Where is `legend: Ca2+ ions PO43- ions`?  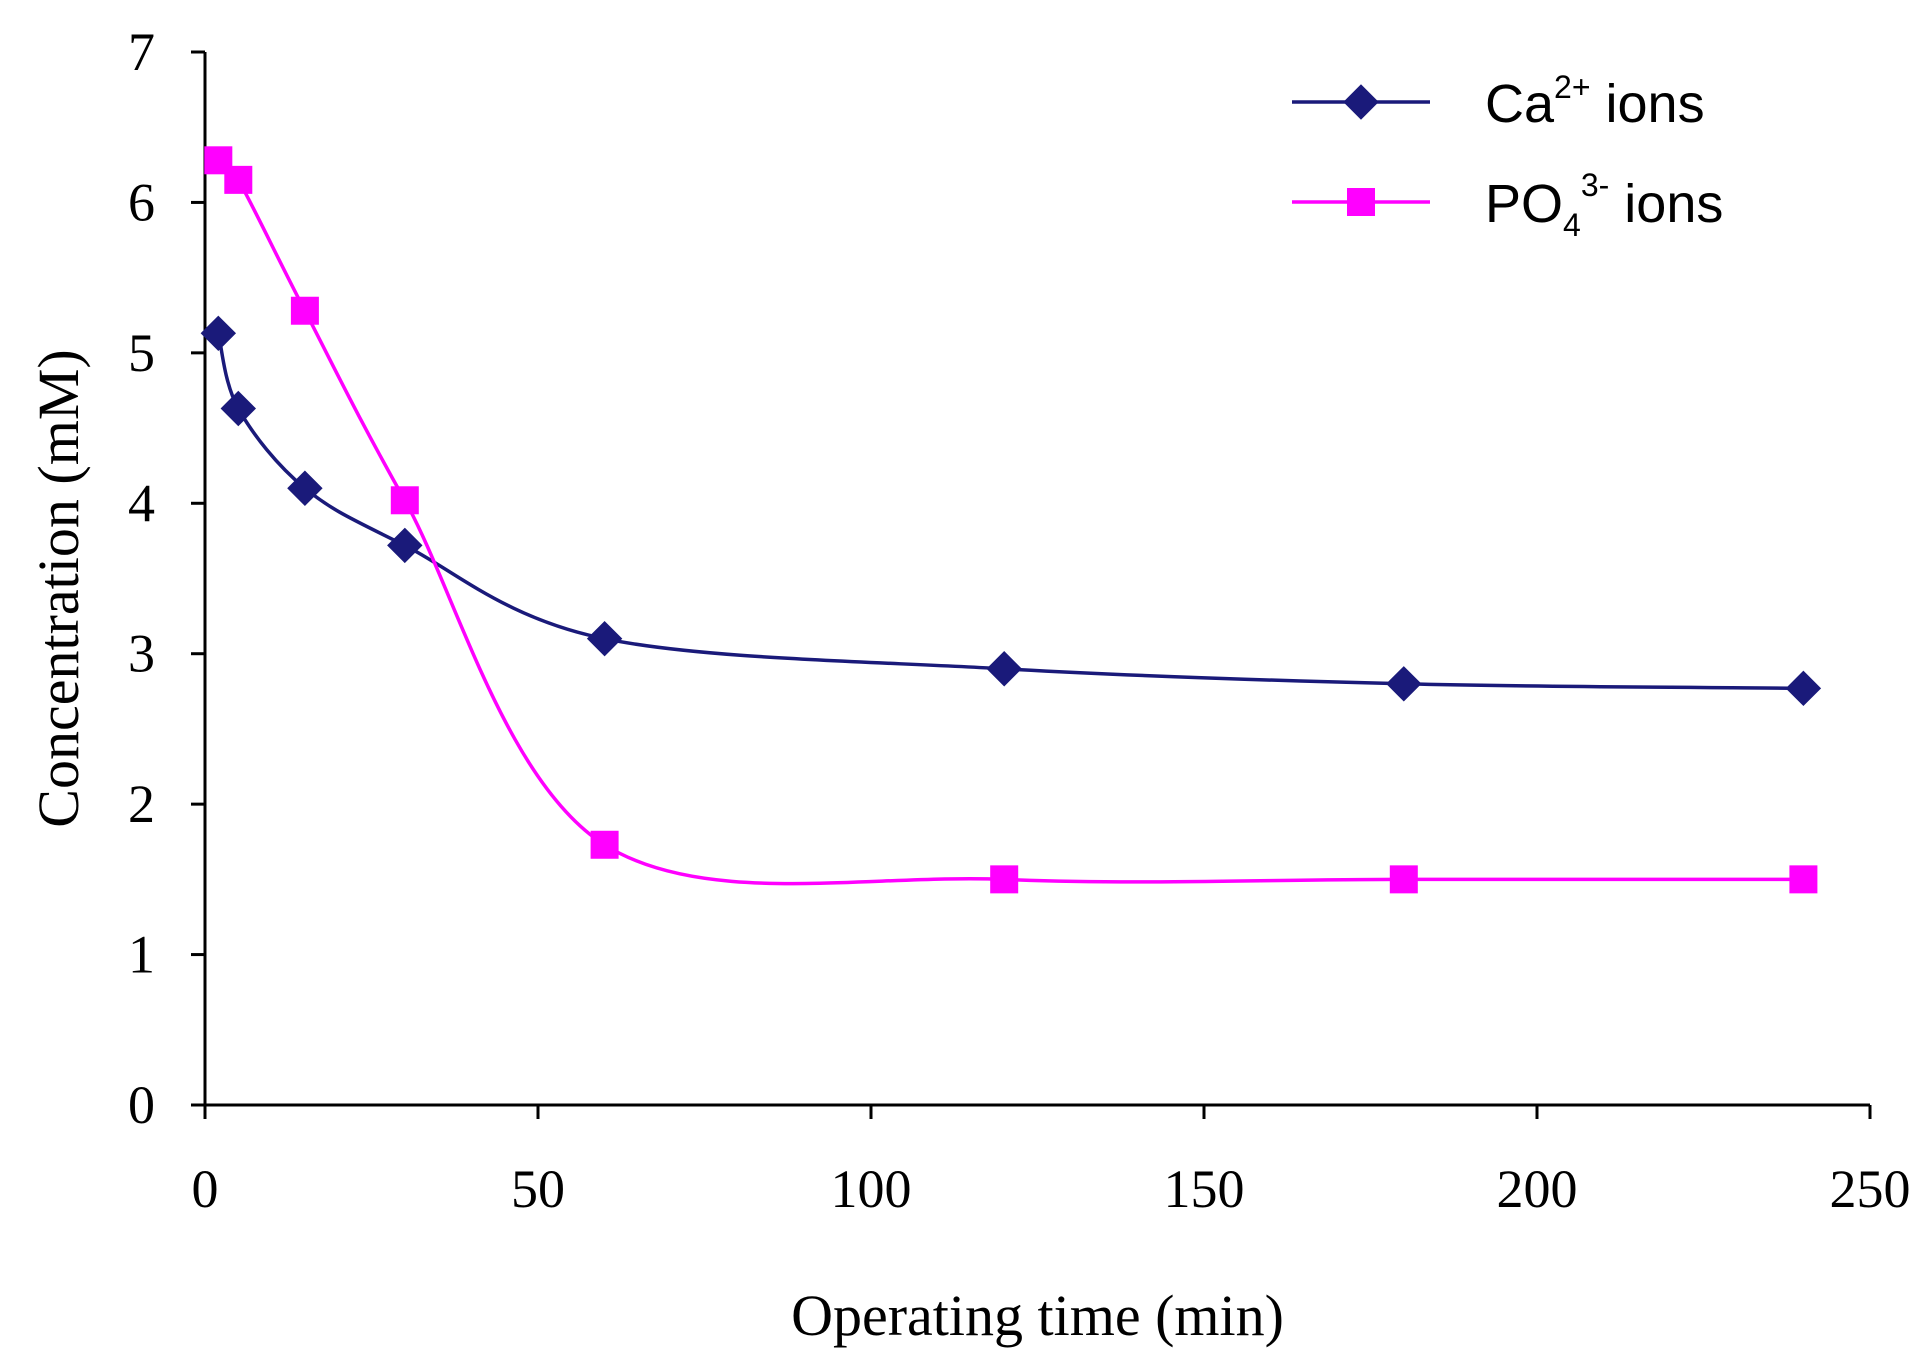 legend: Ca2+ ions PO43- ions is located at coordinates (1507, 156).